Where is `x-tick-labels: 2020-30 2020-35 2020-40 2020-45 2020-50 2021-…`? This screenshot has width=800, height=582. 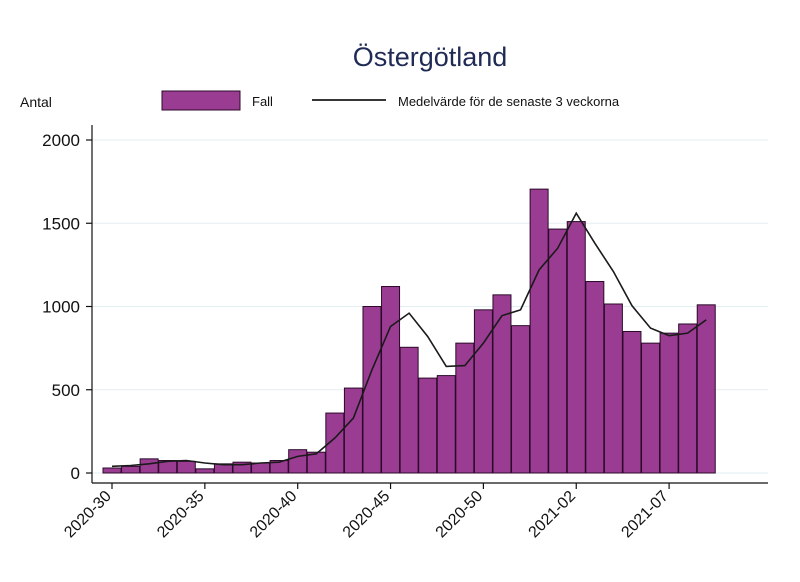 x-tick-labels: 2020-30 2020-35 2020-40 2020-45 2020-50 2021-… is located at coordinates (366, 512).